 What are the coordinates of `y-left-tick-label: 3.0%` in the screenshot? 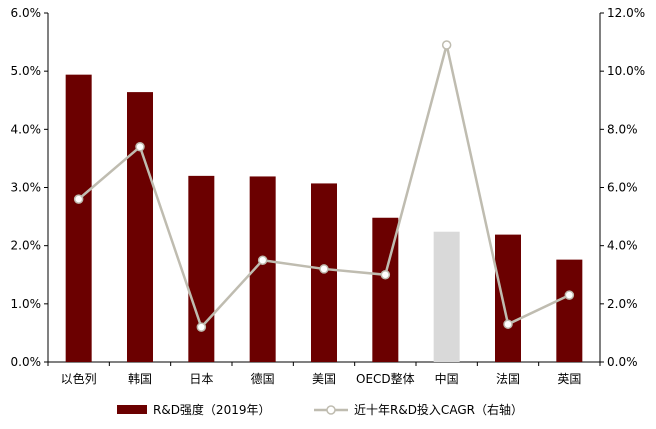 It's located at (26, 188).